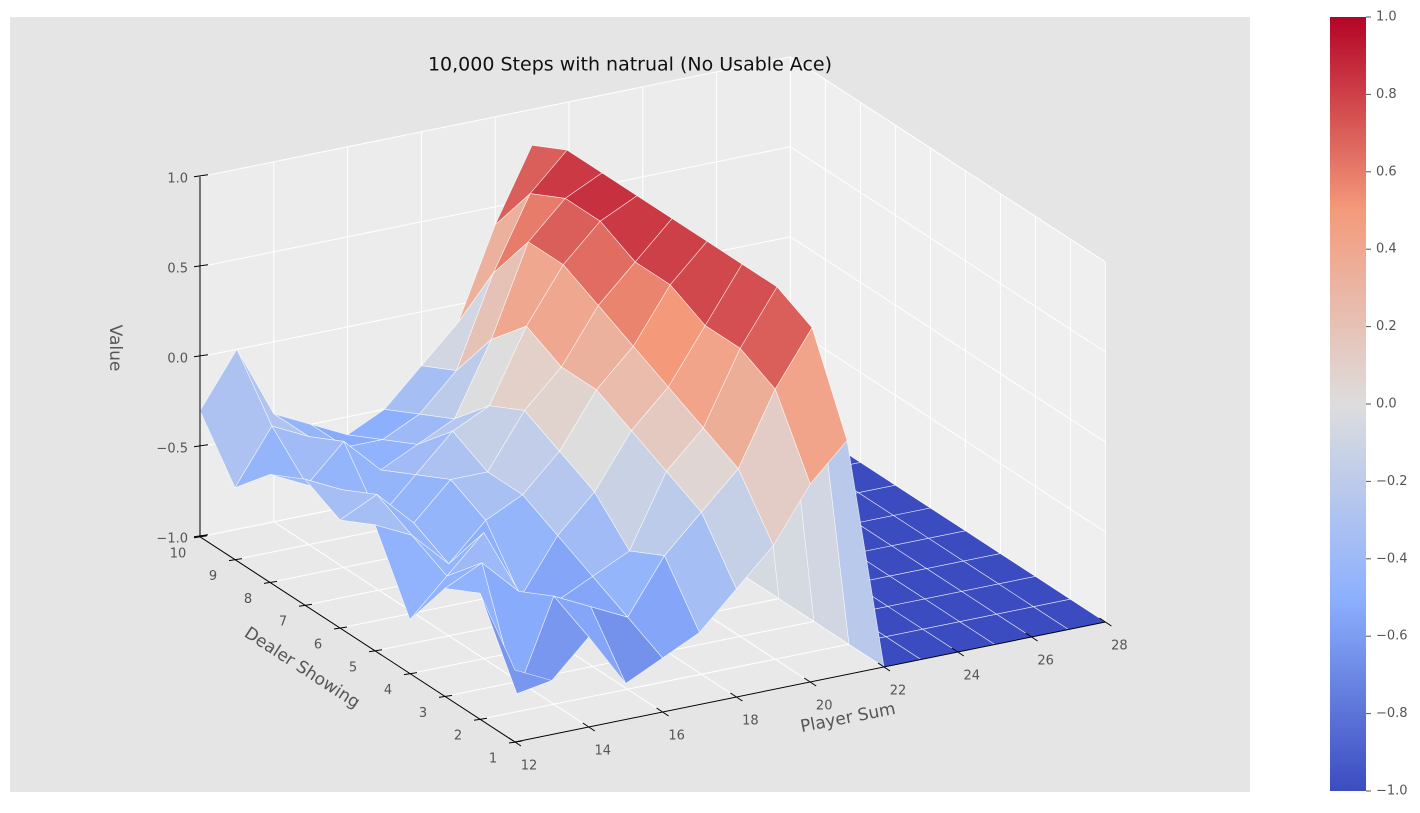 The width and height of the screenshot is (1420, 813). Describe the element at coordinates (1348, 404) in the screenshot. I see `colorbar` at that location.